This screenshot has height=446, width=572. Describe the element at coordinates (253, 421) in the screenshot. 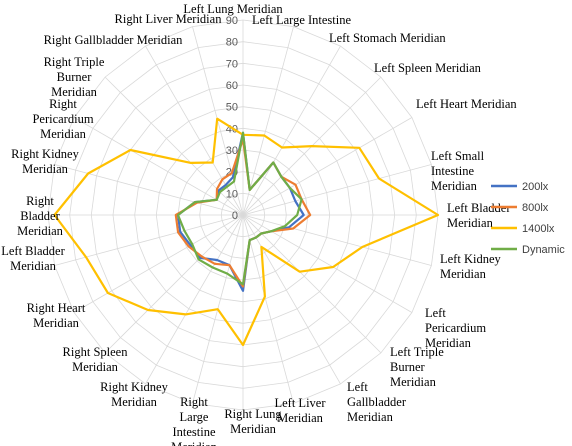

I see `category-label: Right Lung Meridian` at that location.